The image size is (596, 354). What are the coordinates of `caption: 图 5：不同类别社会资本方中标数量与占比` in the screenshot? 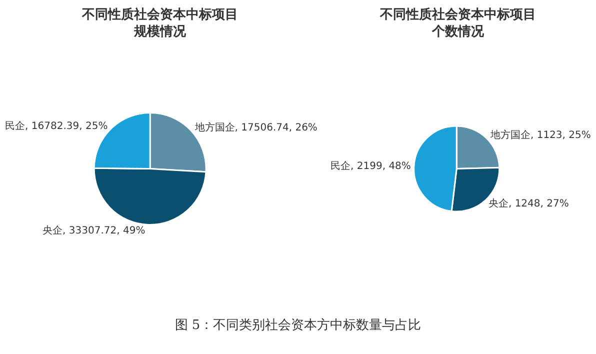 It's located at (298, 325).